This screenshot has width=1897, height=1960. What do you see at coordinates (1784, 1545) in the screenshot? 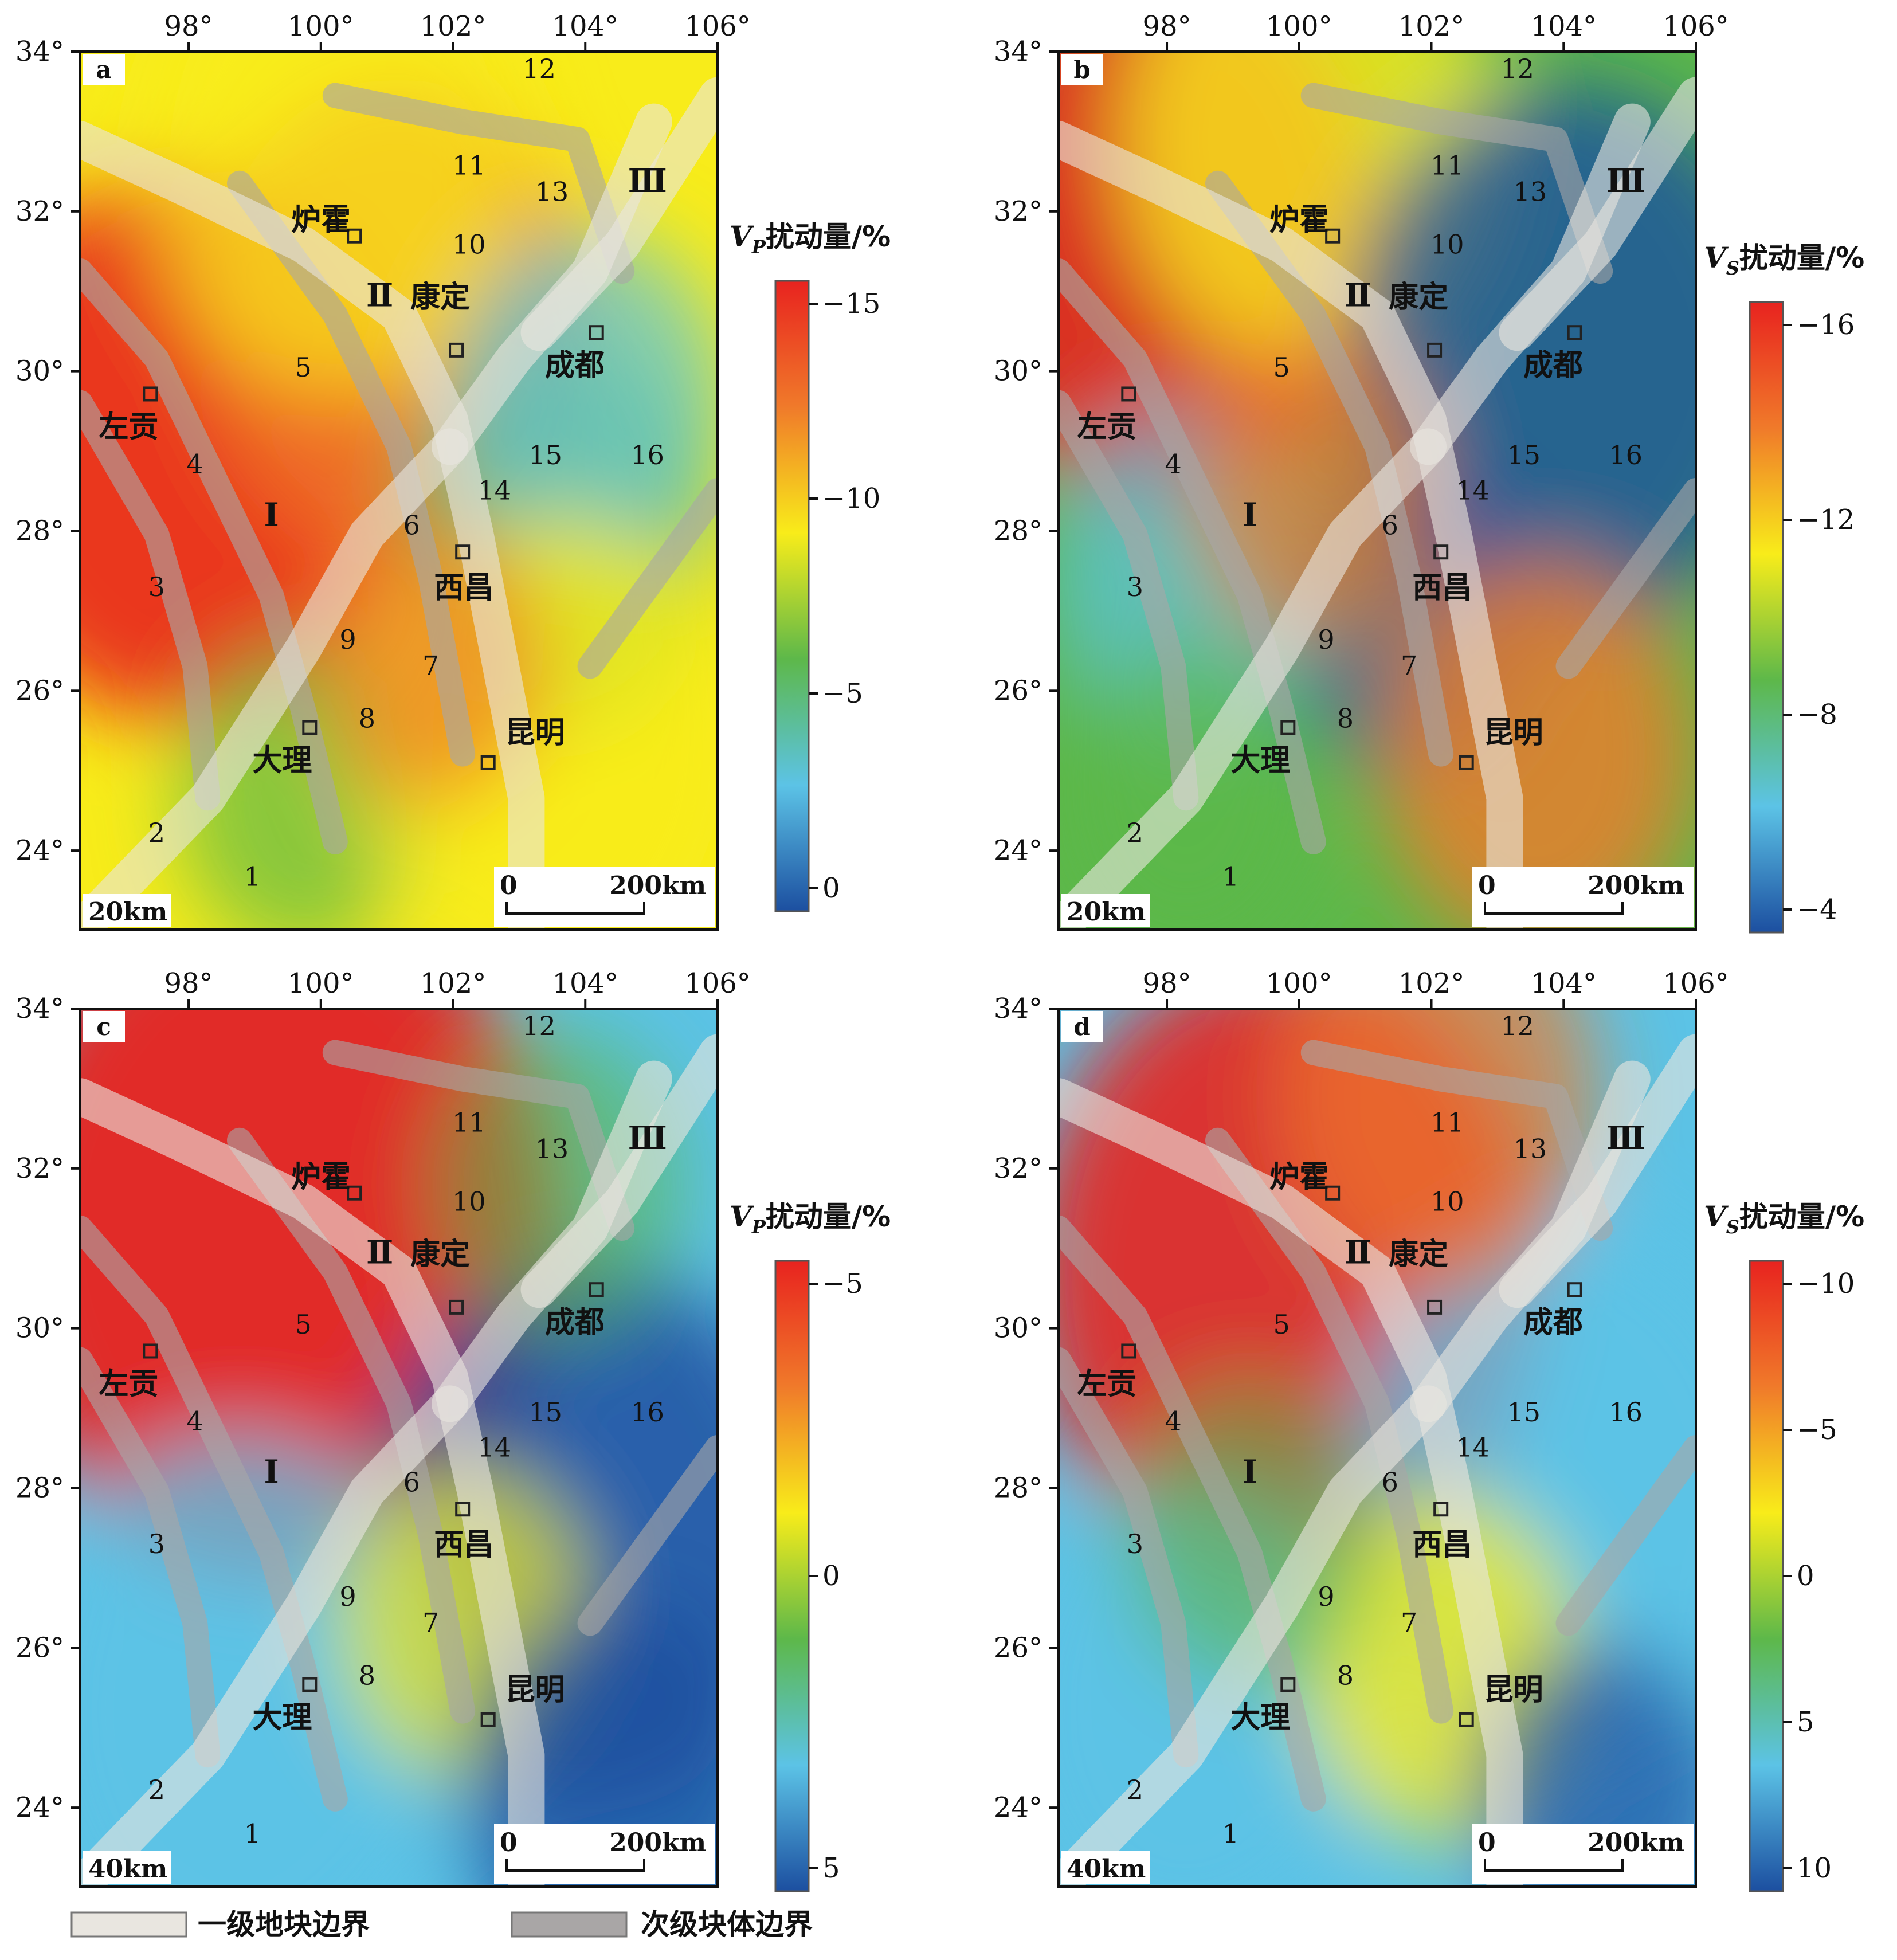
I see `colorbar: −10 −5 0 5 10 VS扰动量/%` at bounding box center [1784, 1545].